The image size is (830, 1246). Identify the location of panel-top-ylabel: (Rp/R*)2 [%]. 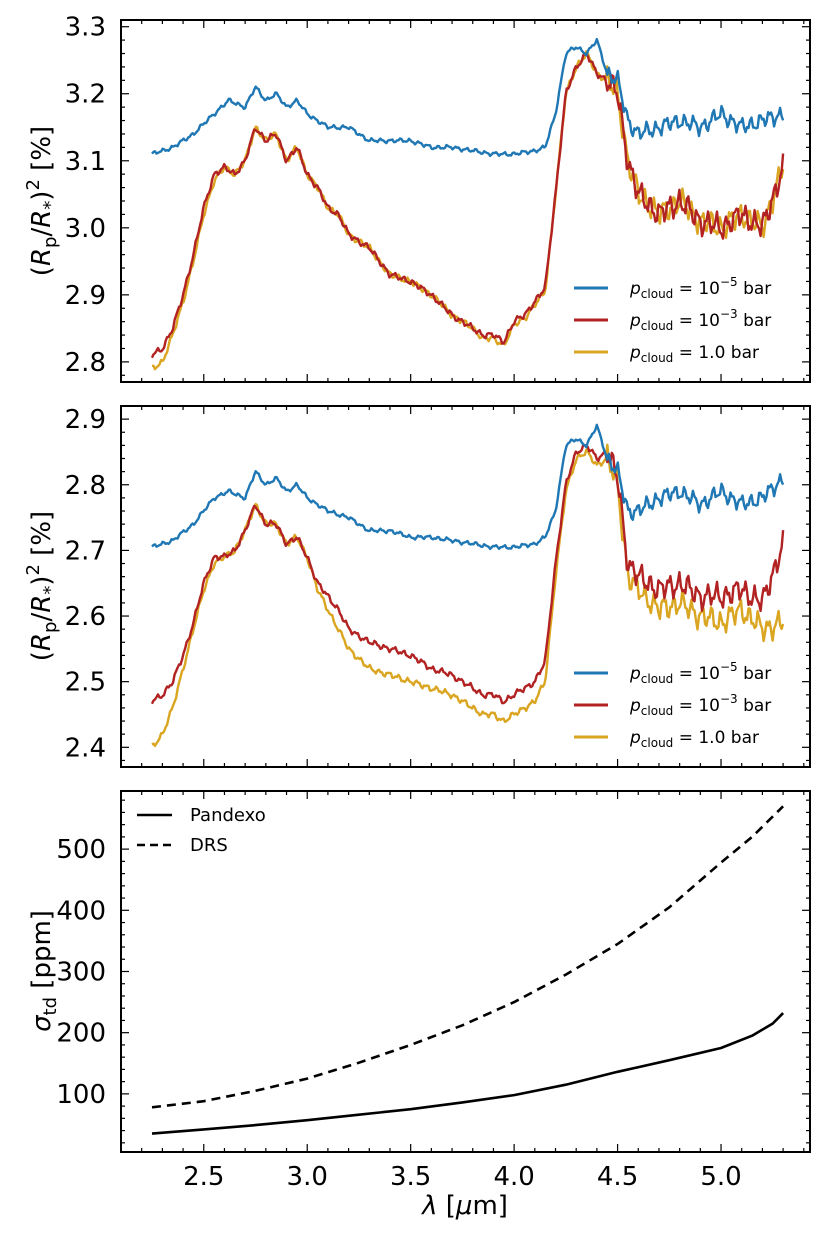
(42, 201).